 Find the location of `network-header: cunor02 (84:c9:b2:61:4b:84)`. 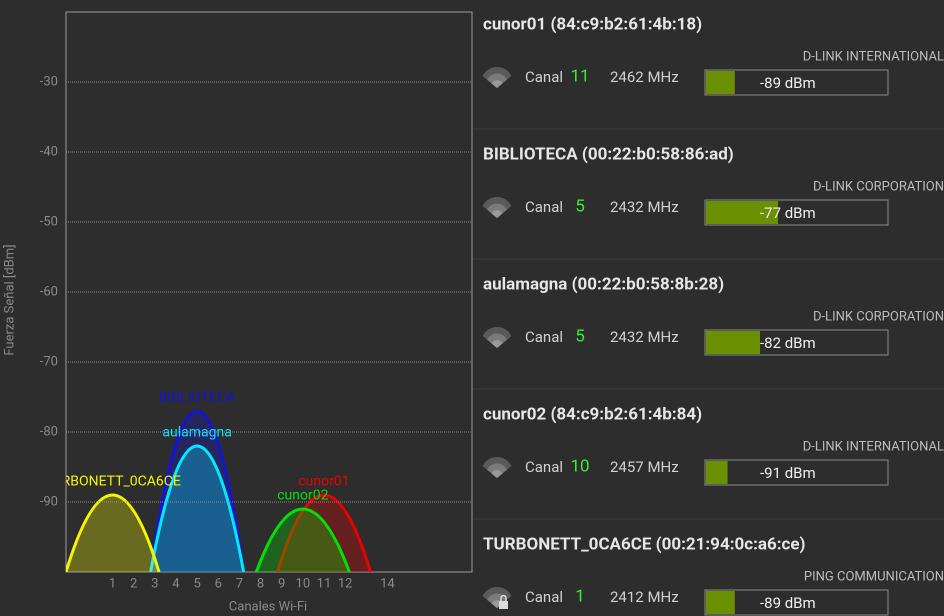

network-header: cunor02 (84:c9:b2:61:4b:84) is located at coordinates (592, 414).